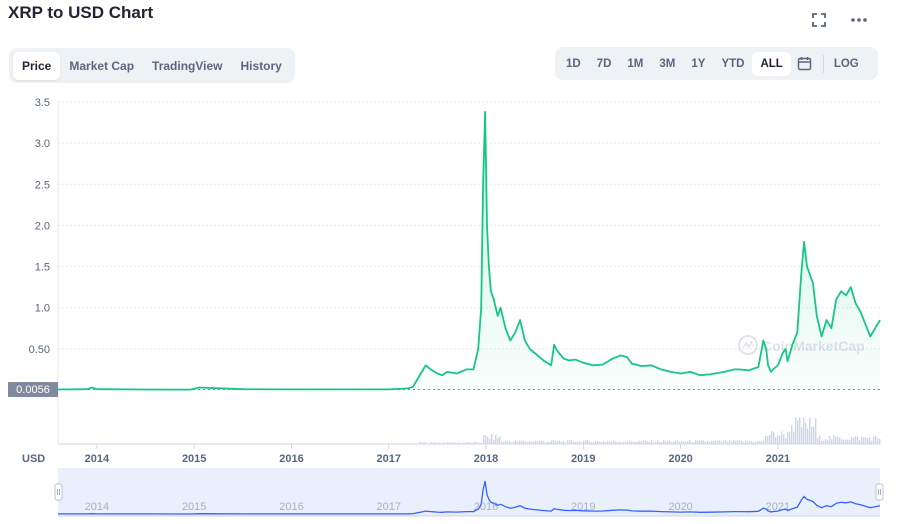  I want to click on calendar-icon, so click(805, 64).